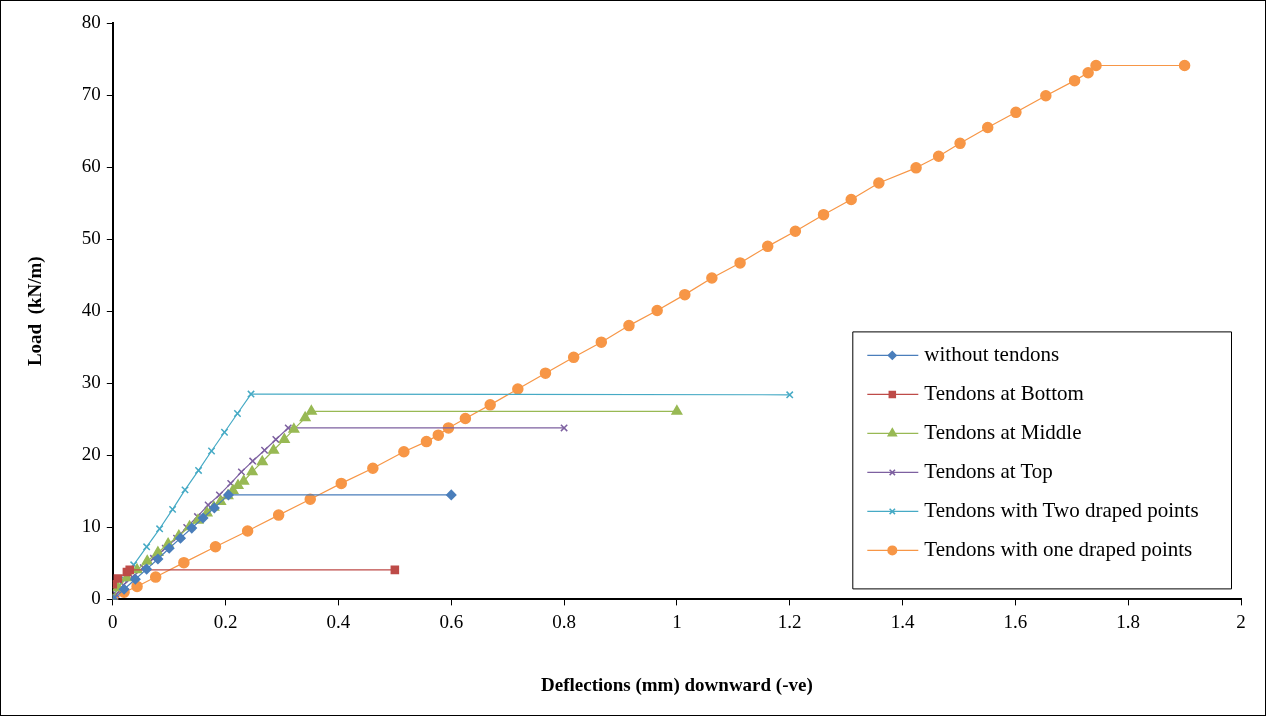 The height and width of the screenshot is (716, 1266). What do you see at coordinates (91, 238) in the screenshot?
I see `y-tick-label: 50` at bounding box center [91, 238].